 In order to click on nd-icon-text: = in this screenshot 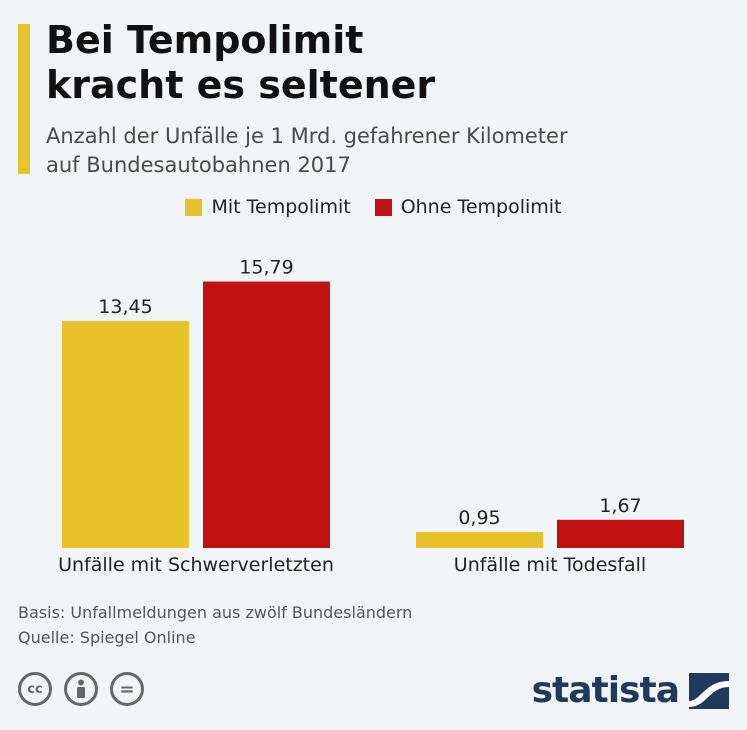, I will do `click(127, 689)`.